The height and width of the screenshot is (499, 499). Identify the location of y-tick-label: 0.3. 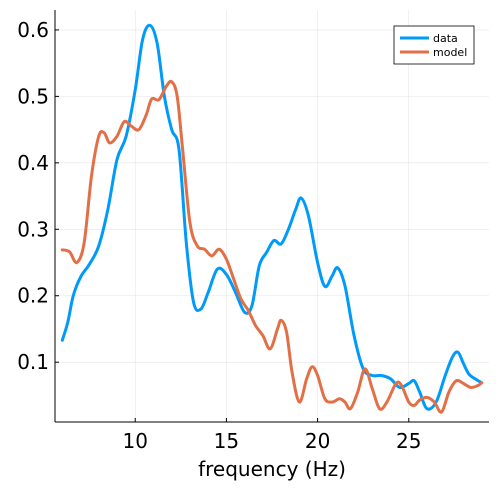
(33, 229).